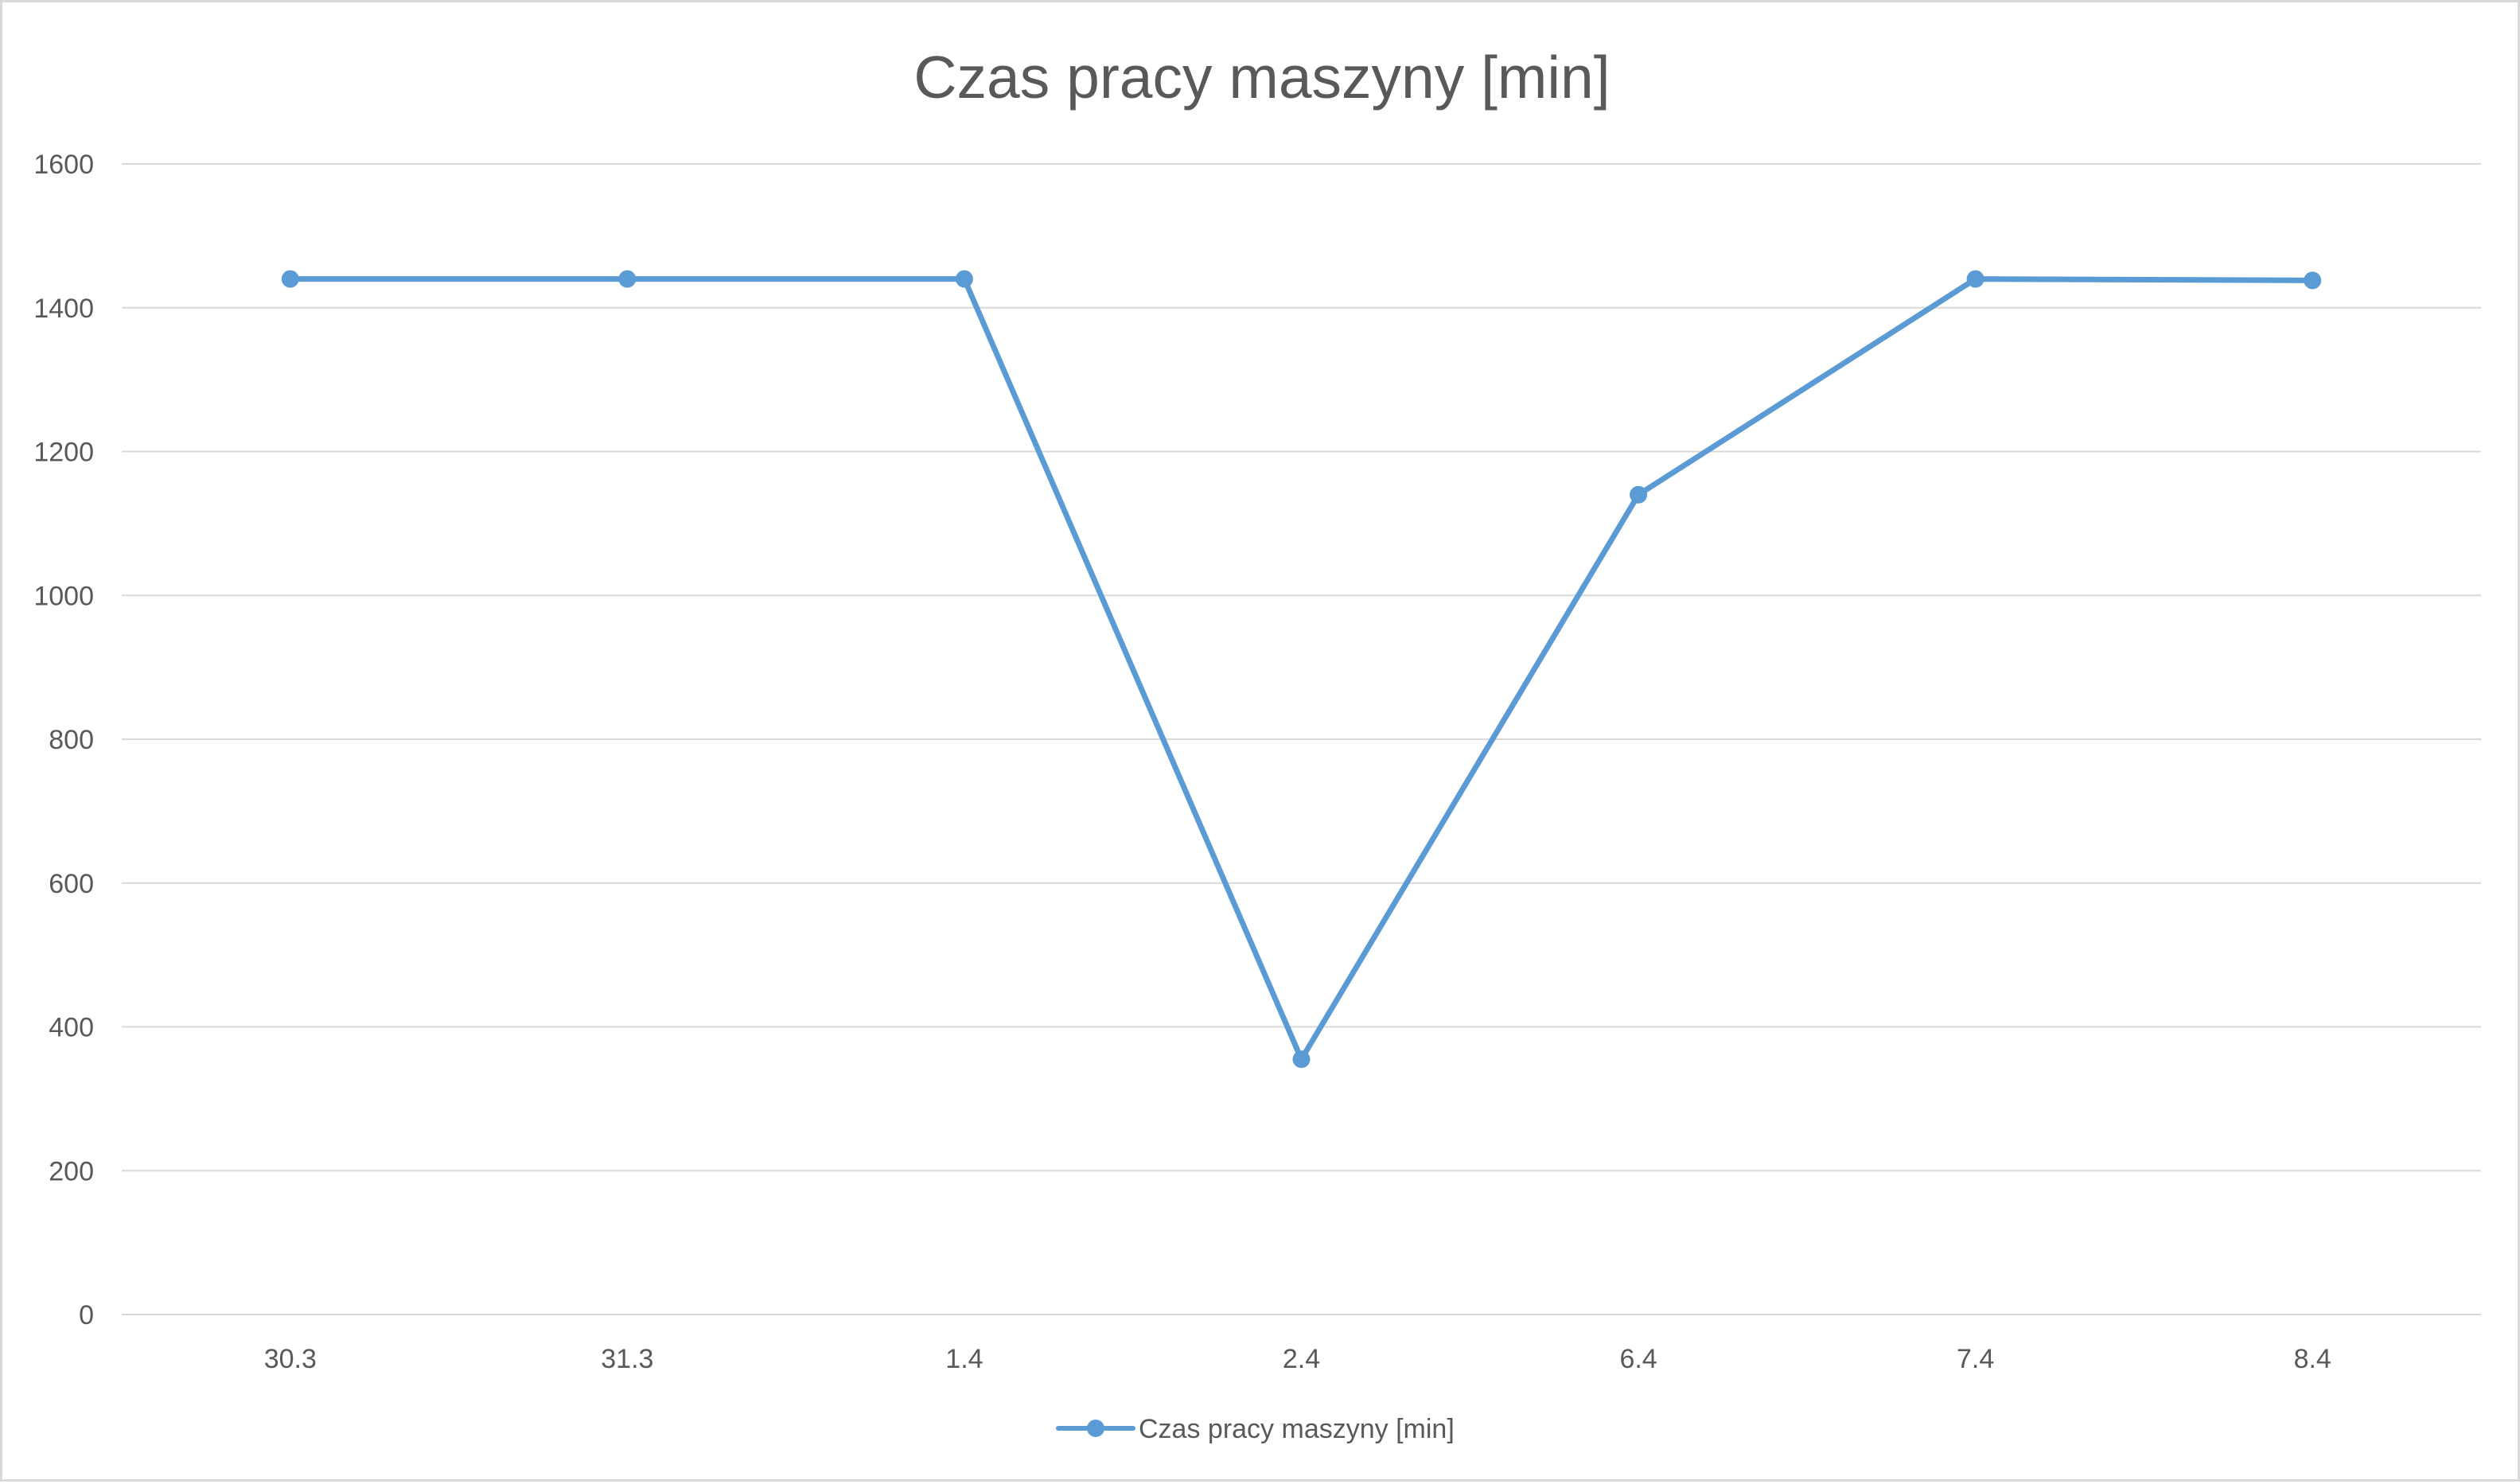 This screenshot has width=2520, height=1484. What do you see at coordinates (86, 1315) in the screenshot?
I see `y-tick-label: 0` at bounding box center [86, 1315].